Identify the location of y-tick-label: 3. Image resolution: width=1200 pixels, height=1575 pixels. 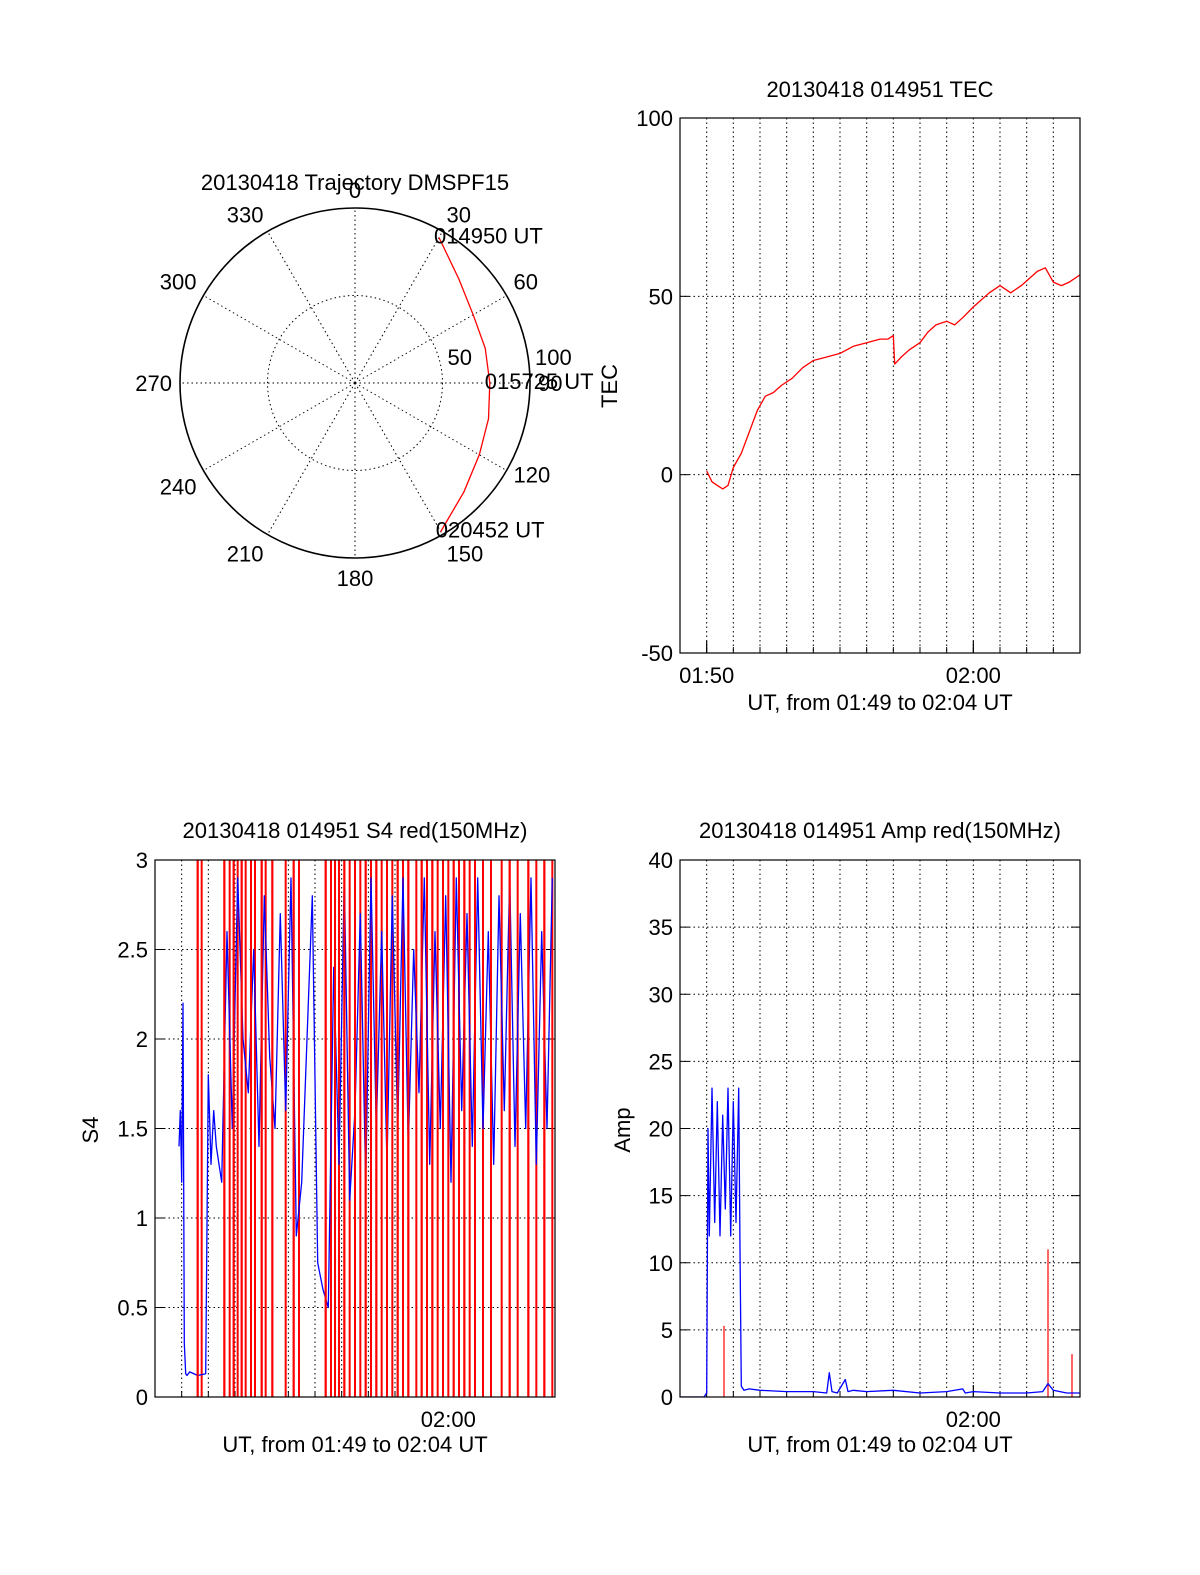
(142, 860).